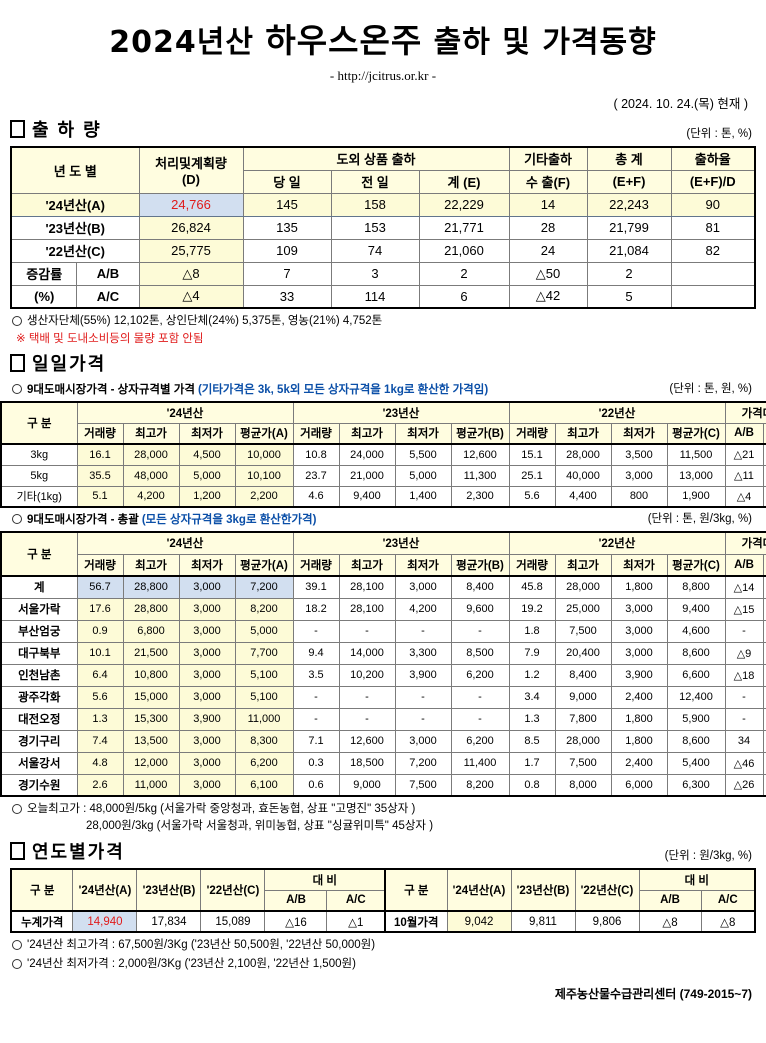  I want to click on cell-23-low: 3,000, so click(423, 587).